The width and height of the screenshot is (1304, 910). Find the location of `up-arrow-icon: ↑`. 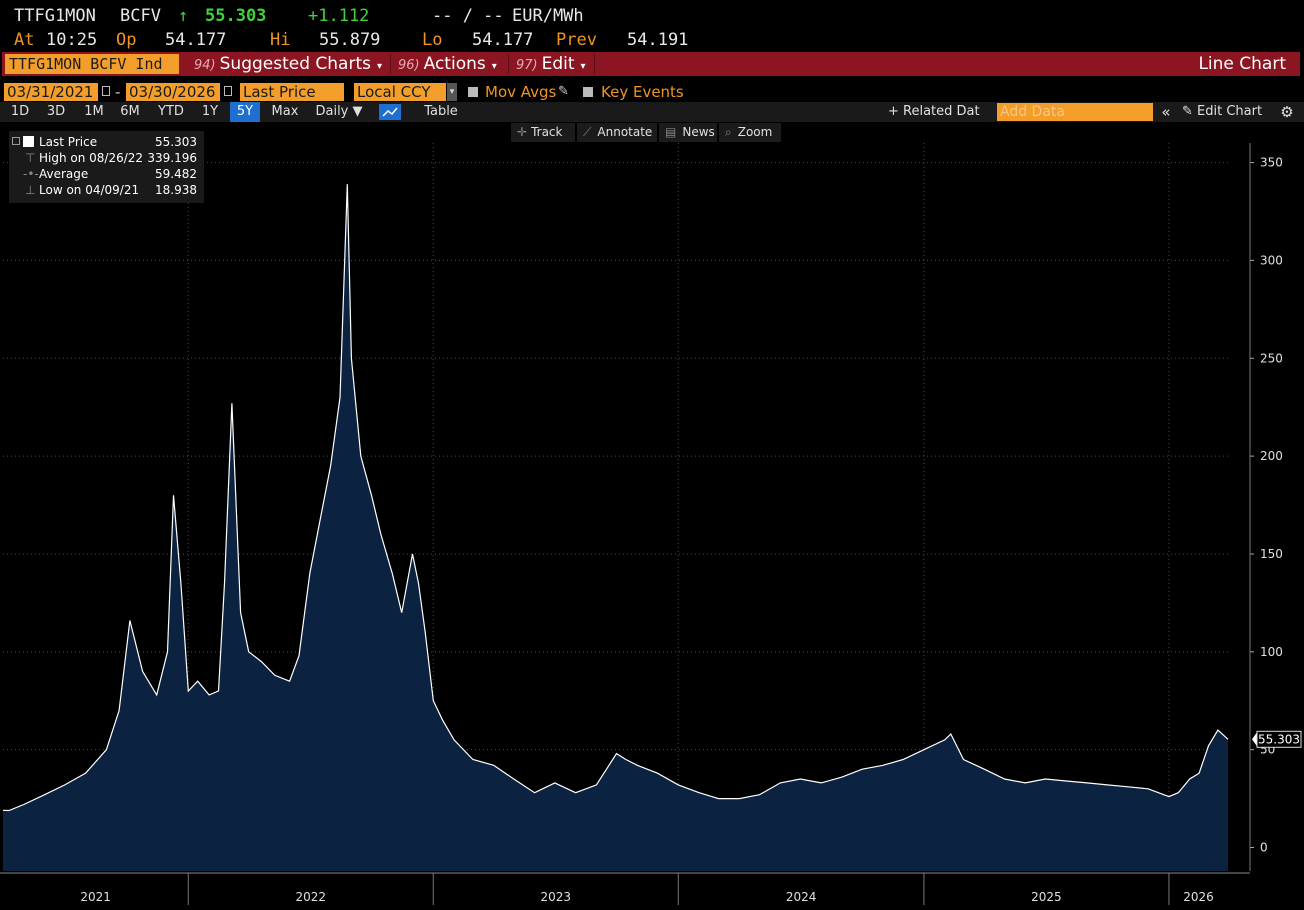

up-arrow-icon: ↑ is located at coordinates (183, 16).